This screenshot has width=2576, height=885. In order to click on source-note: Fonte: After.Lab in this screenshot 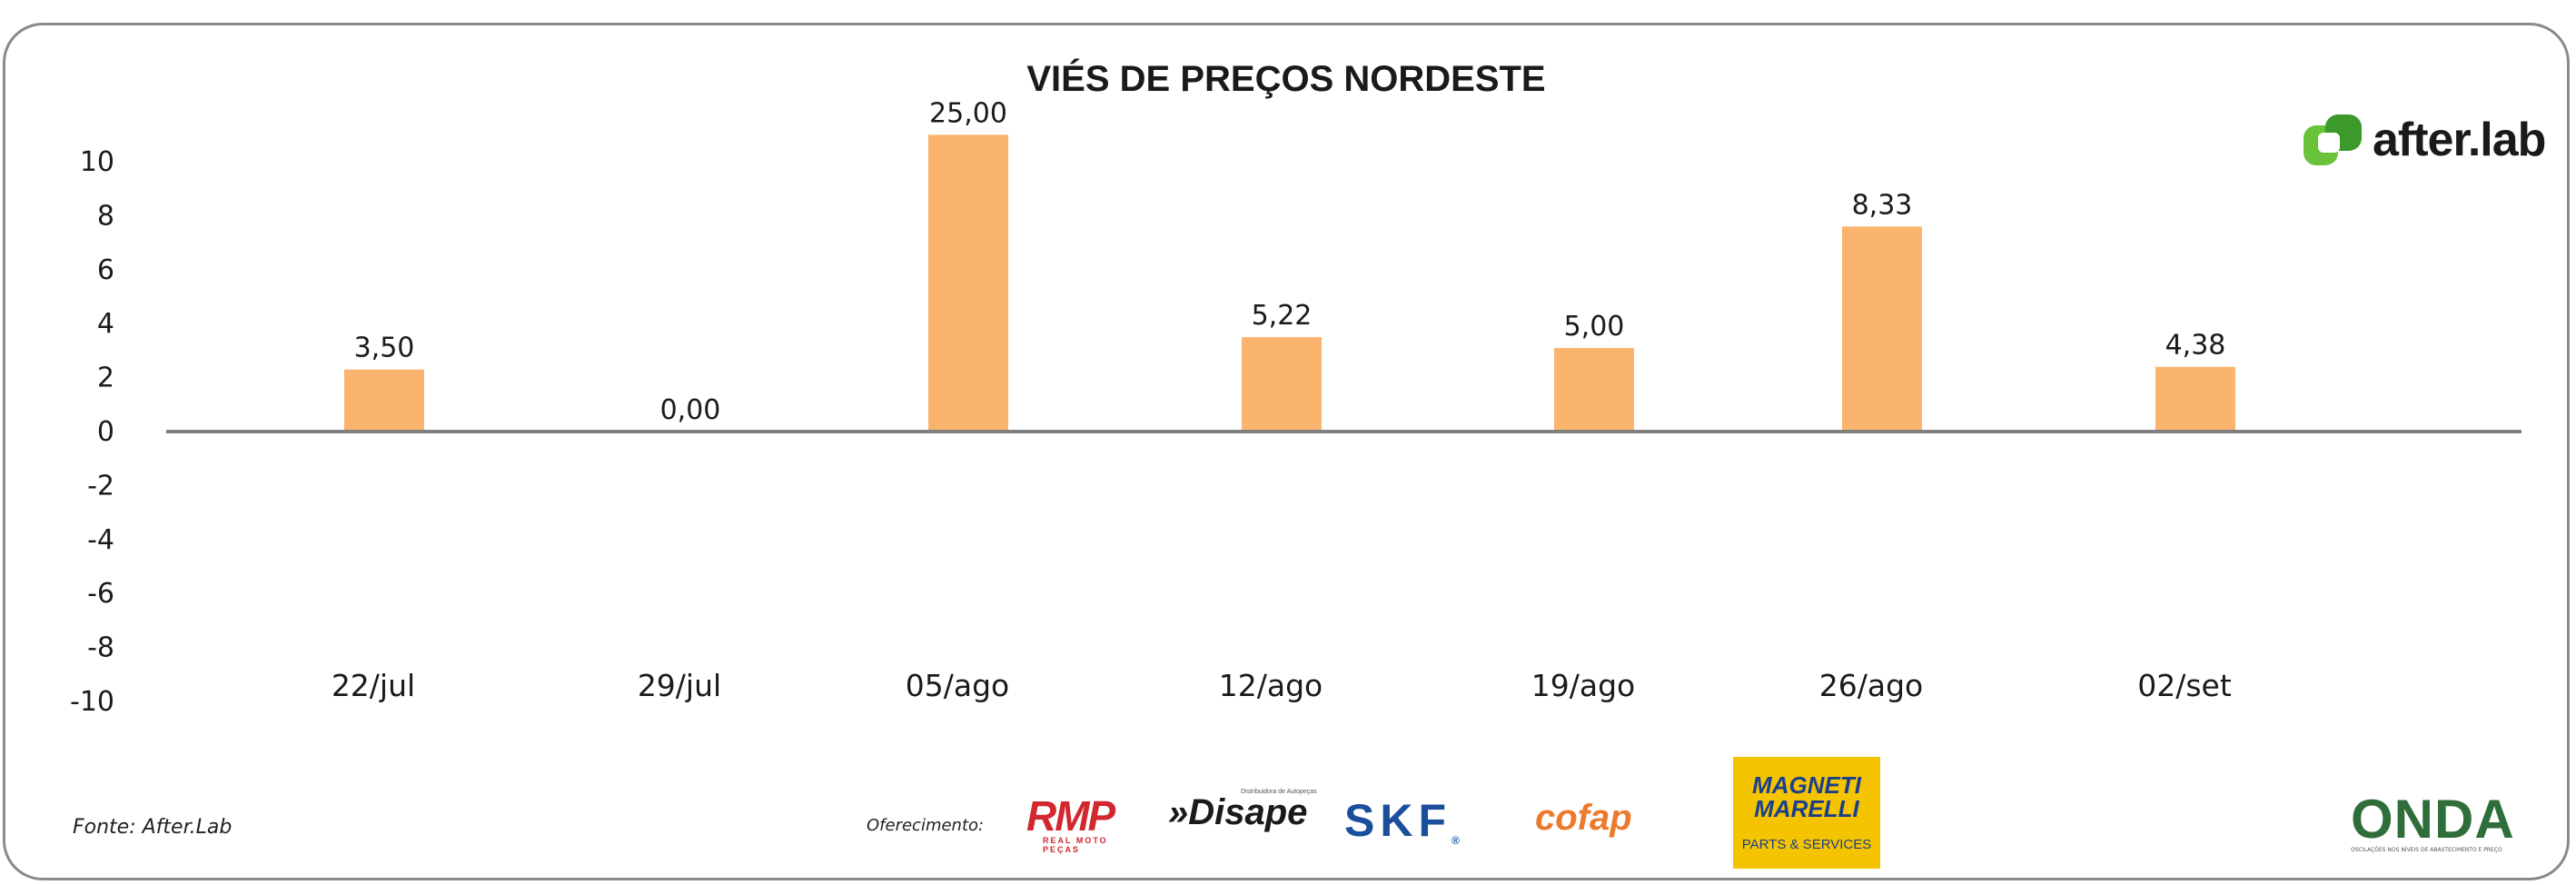, I will do `click(153, 827)`.